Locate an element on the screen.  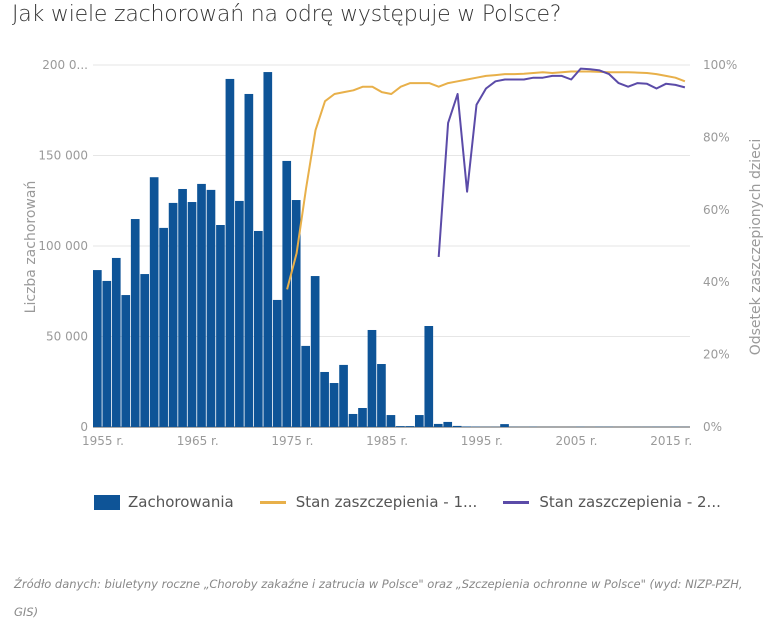
svg-text: 150 000 is located at coordinates (63, 156).